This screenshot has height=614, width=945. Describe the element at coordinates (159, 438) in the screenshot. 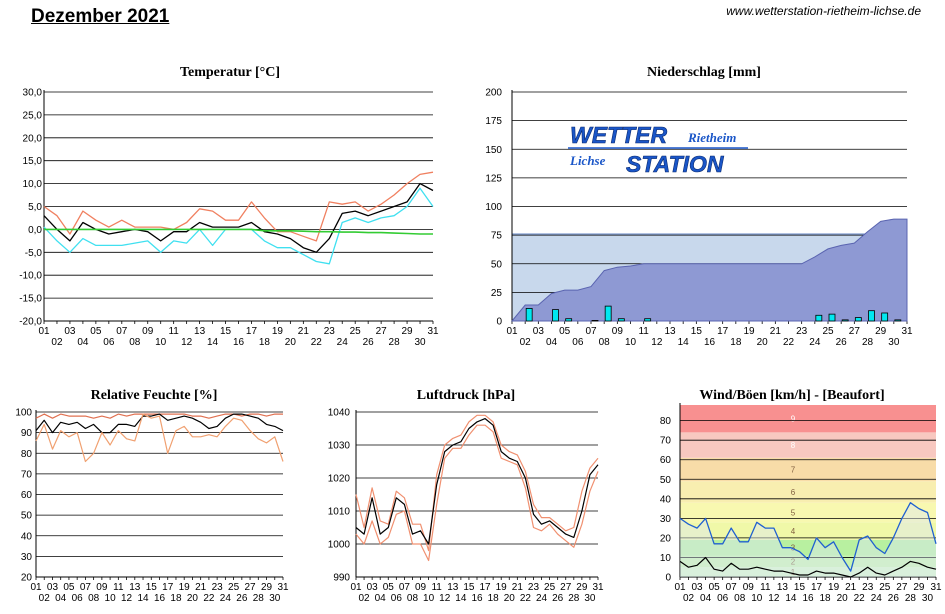

I see `humidity-min-line` at that location.